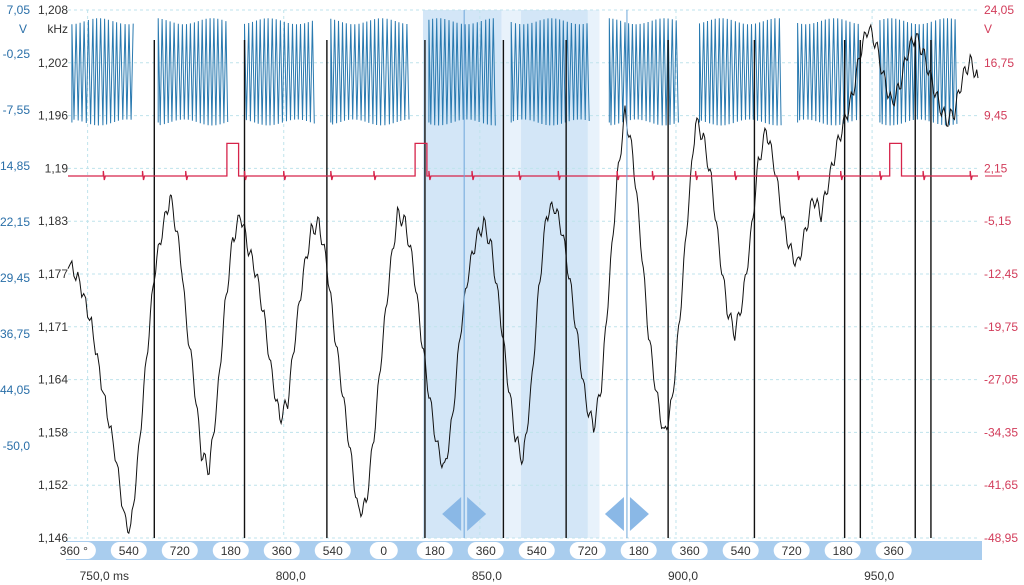 The height and width of the screenshot is (585, 1024). I want to click on left-voltage-unit: V, so click(23, 29).